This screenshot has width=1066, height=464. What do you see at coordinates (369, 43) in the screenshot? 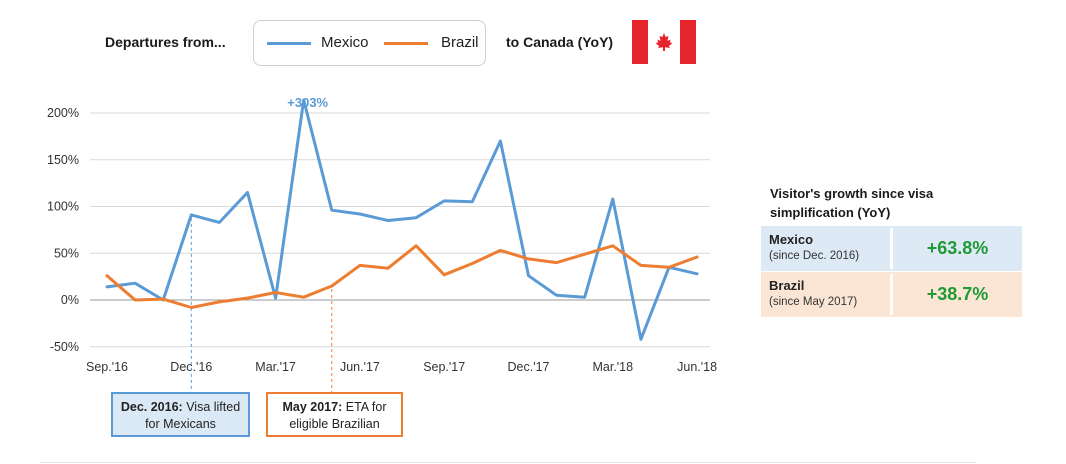
I see `chart-legend: Mexico Brazil` at bounding box center [369, 43].